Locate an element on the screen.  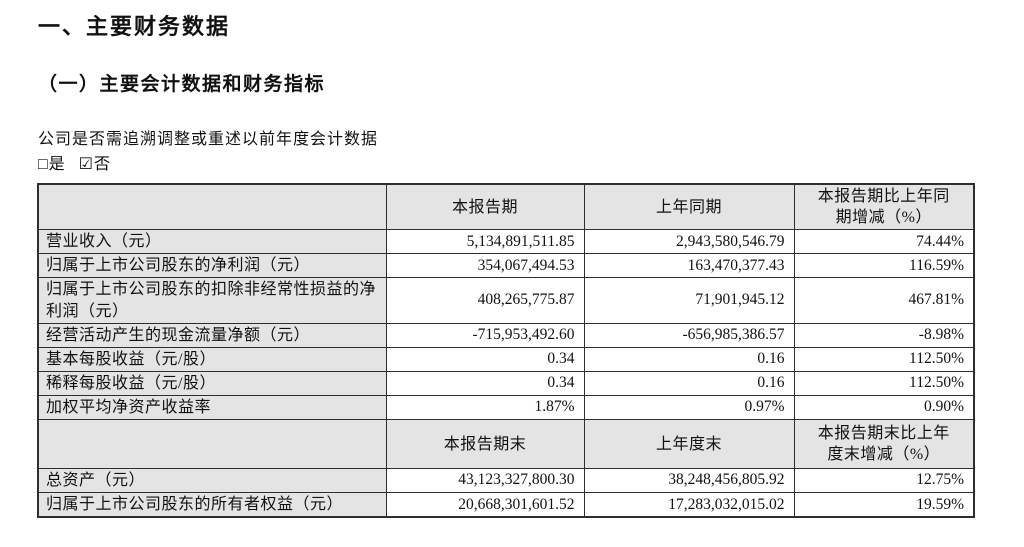
current-value-cell: 408,265,775.87 is located at coordinates (485, 300).